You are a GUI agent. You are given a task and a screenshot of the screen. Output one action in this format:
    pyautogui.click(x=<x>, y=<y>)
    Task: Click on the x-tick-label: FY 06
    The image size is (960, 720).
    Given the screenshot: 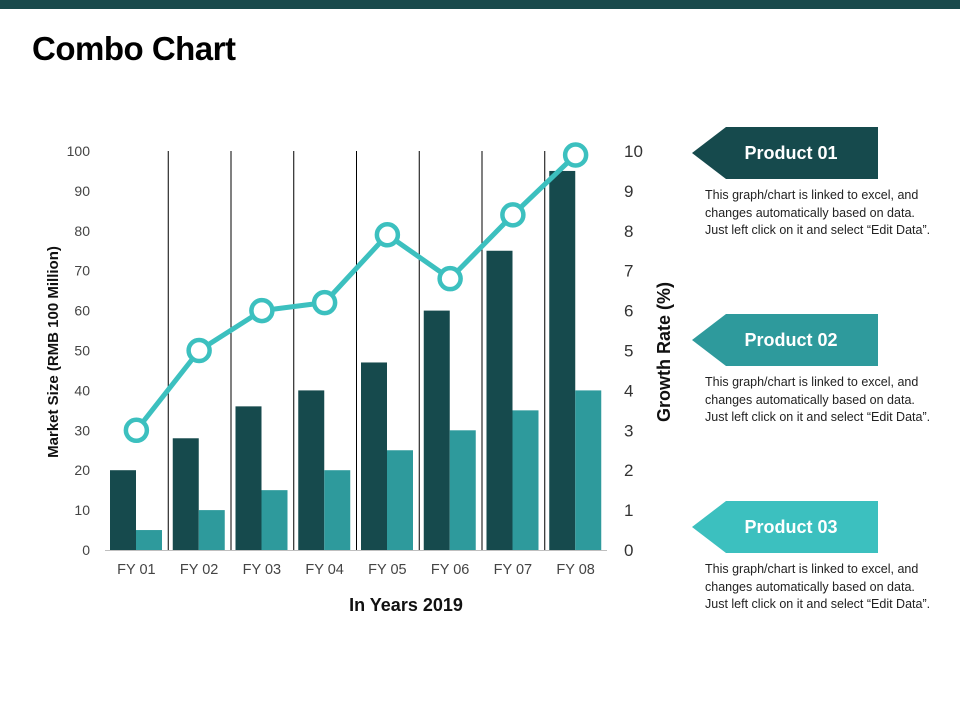 What is the action you would take?
    pyautogui.click(x=450, y=570)
    